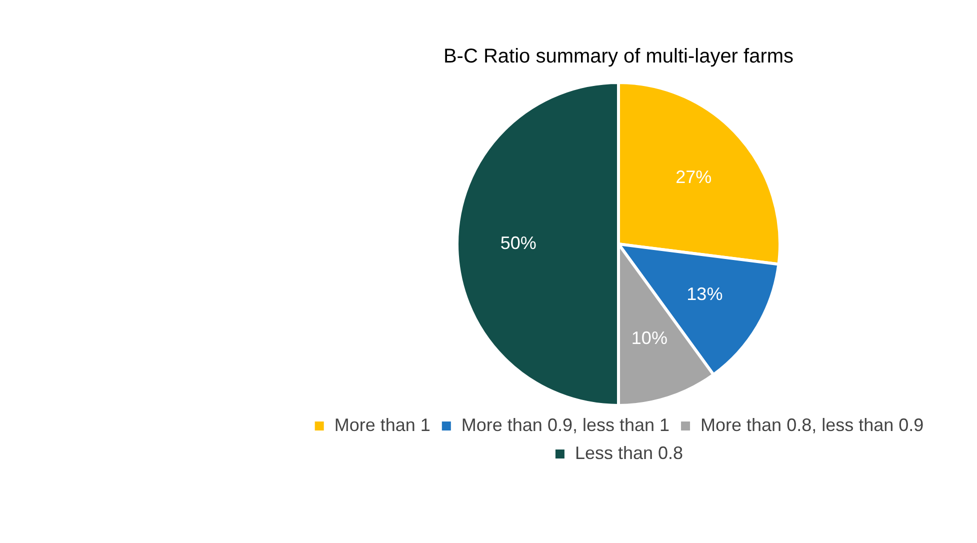 The height and width of the screenshot is (543, 977). What do you see at coordinates (704, 294) in the screenshot?
I see `data-label: 13%` at bounding box center [704, 294].